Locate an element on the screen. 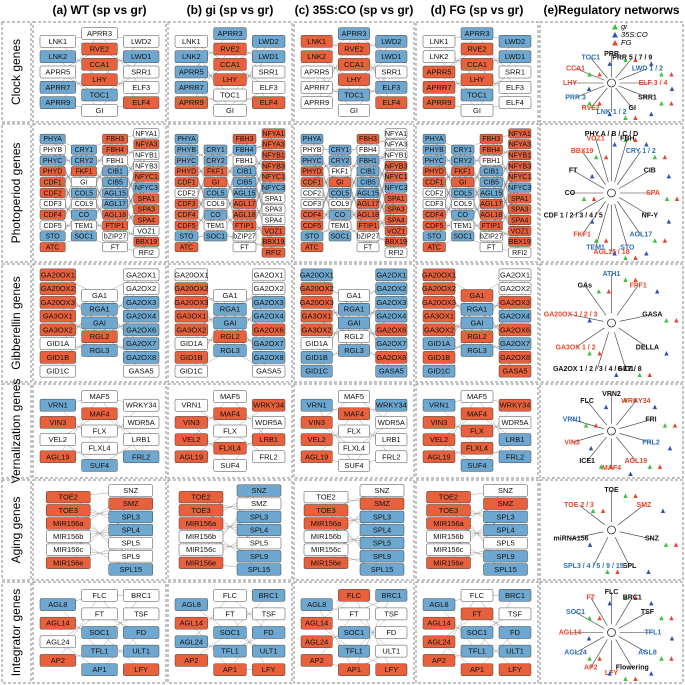  gene-label: PHYC is located at coordinates (186, 161).